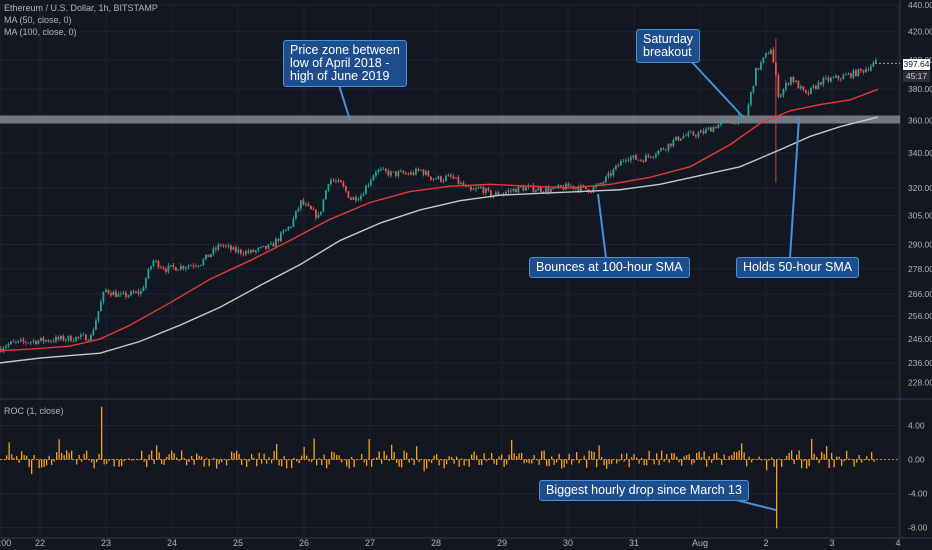 This screenshot has width=932, height=550. Describe the element at coordinates (765, 543) in the screenshot. I see `x-tick-label: 2` at that location.